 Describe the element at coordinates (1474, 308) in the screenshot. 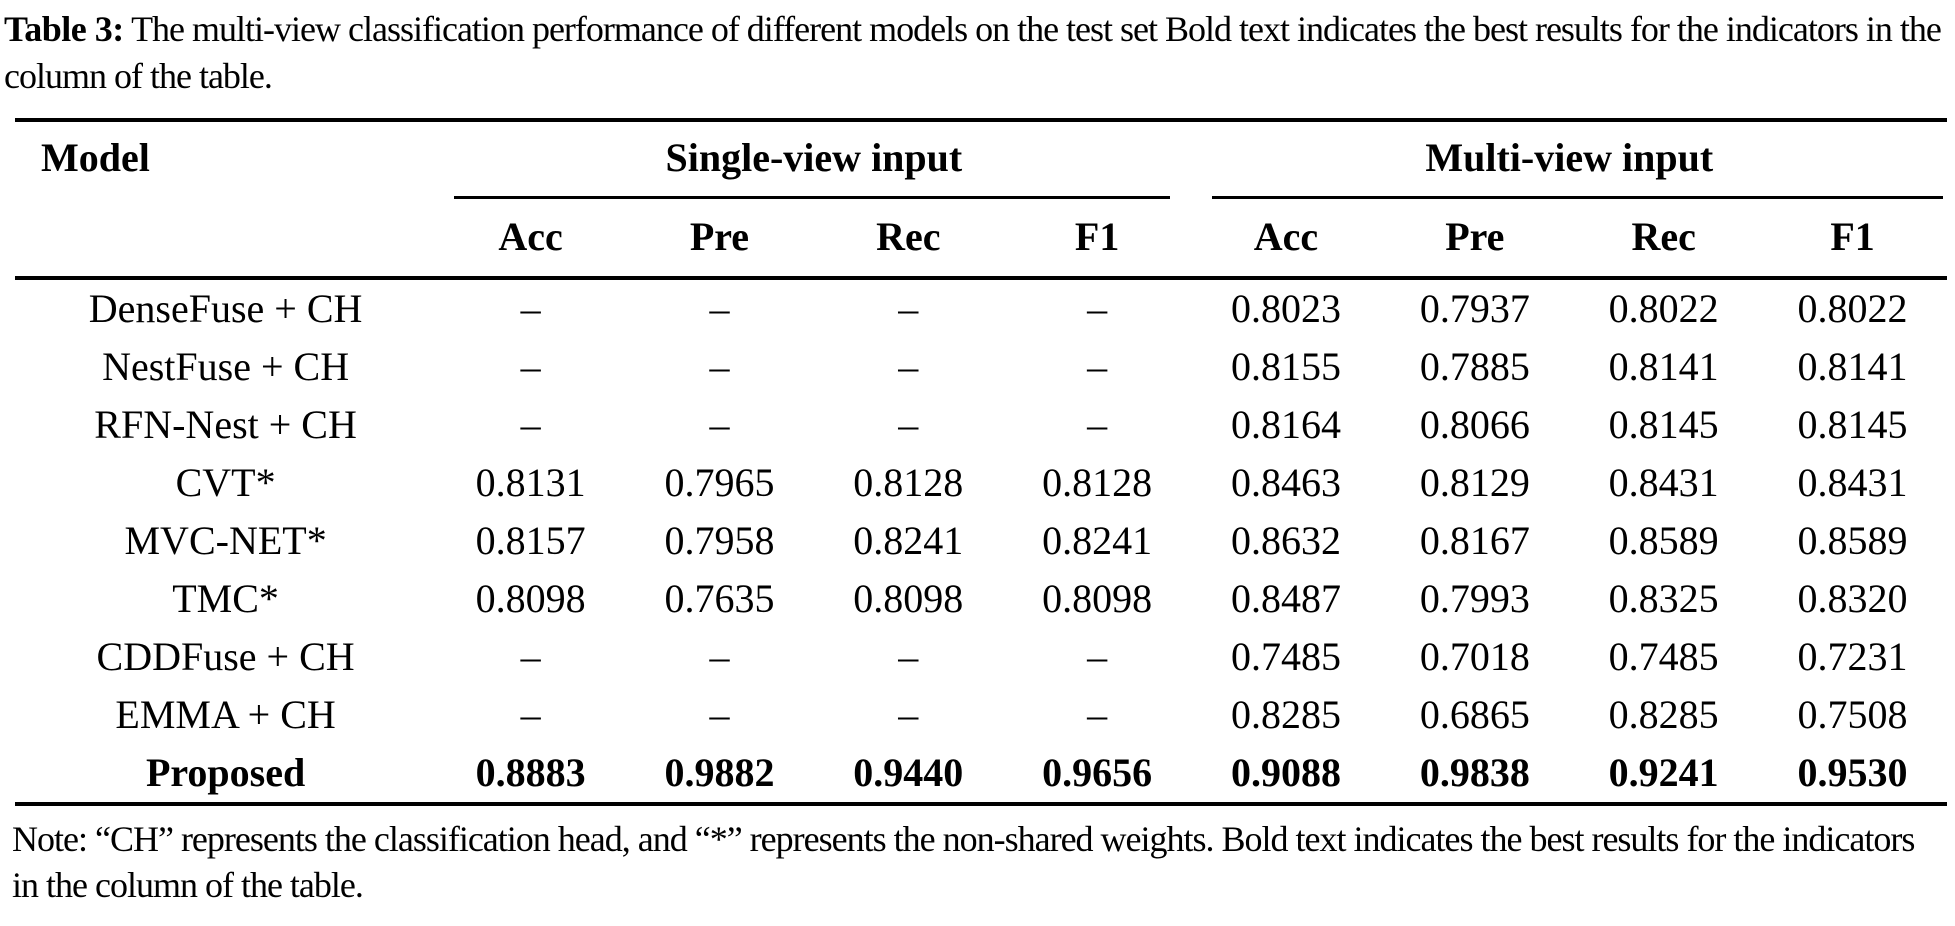

I see `metric-value: 0.7937` at that location.